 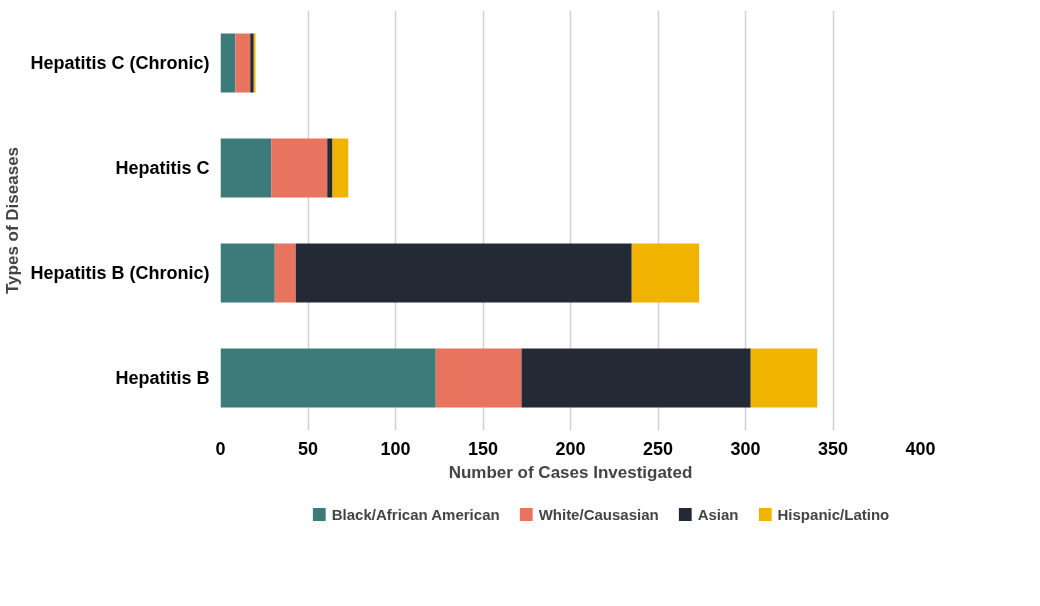 I want to click on x-tick-label: 50, so click(x=308, y=448).